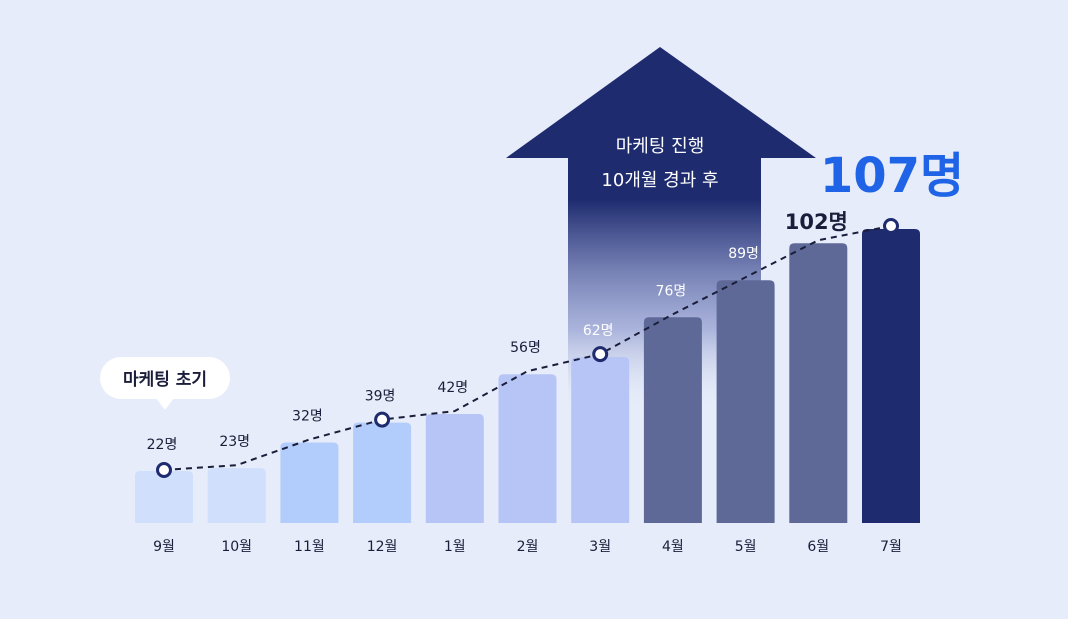 The height and width of the screenshot is (619, 1068). What do you see at coordinates (162, 445) in the screenshot?
I see `data-label: 22명` at bounding box center [162, 445].